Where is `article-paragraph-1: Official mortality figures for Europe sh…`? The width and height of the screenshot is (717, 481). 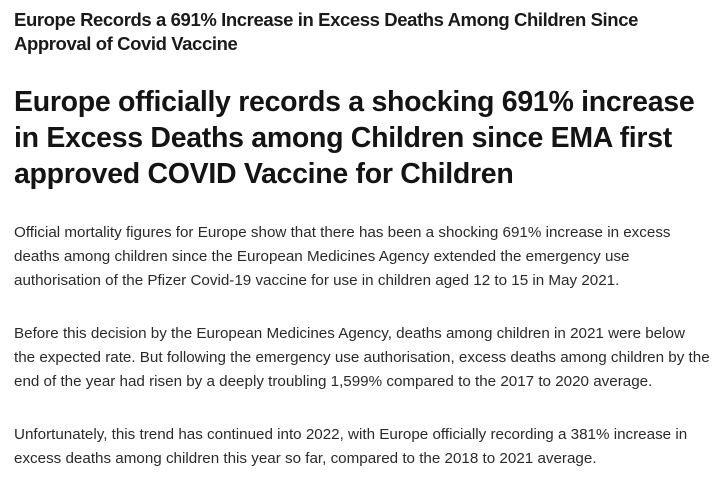 article-paragraph-1: Official mortality figures for Europe sh… is located at coordinates (342, 256).